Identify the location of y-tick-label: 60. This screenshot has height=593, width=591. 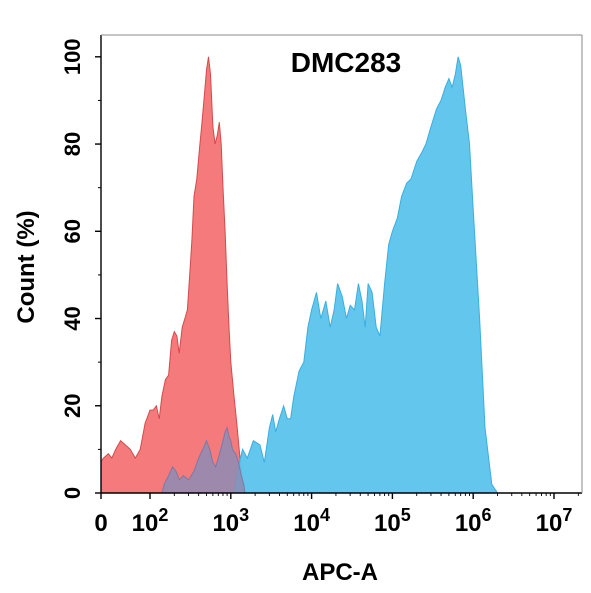
(72, 231).